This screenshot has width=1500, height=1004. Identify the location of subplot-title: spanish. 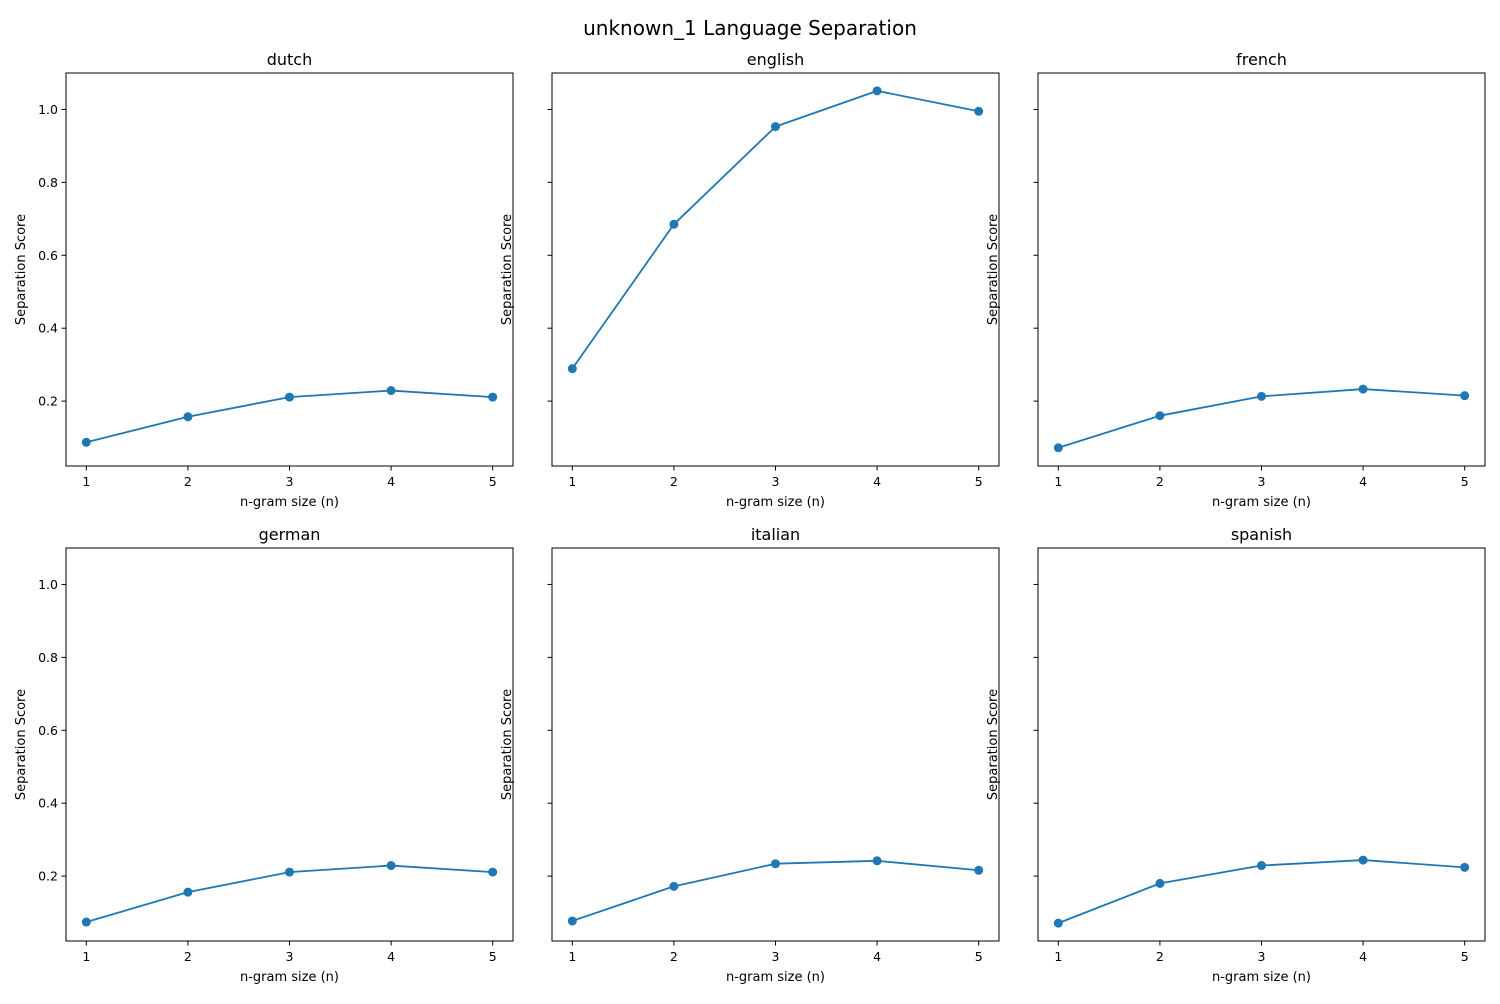
(1261, 534).